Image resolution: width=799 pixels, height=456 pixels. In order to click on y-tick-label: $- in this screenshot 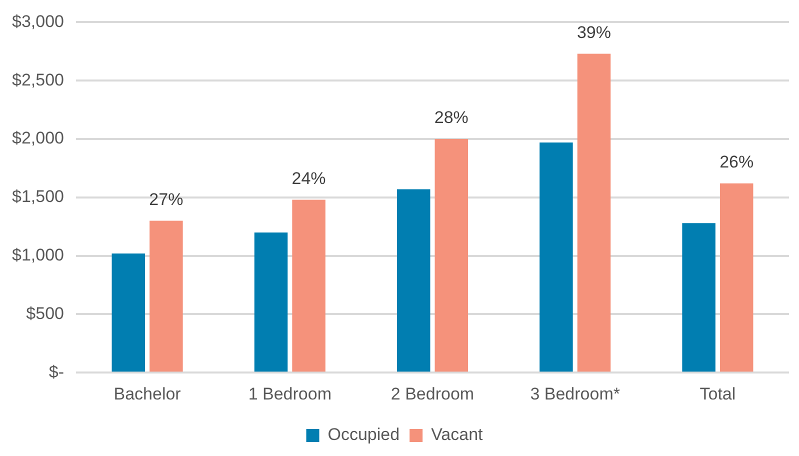, I will do `click(56, 372)`.